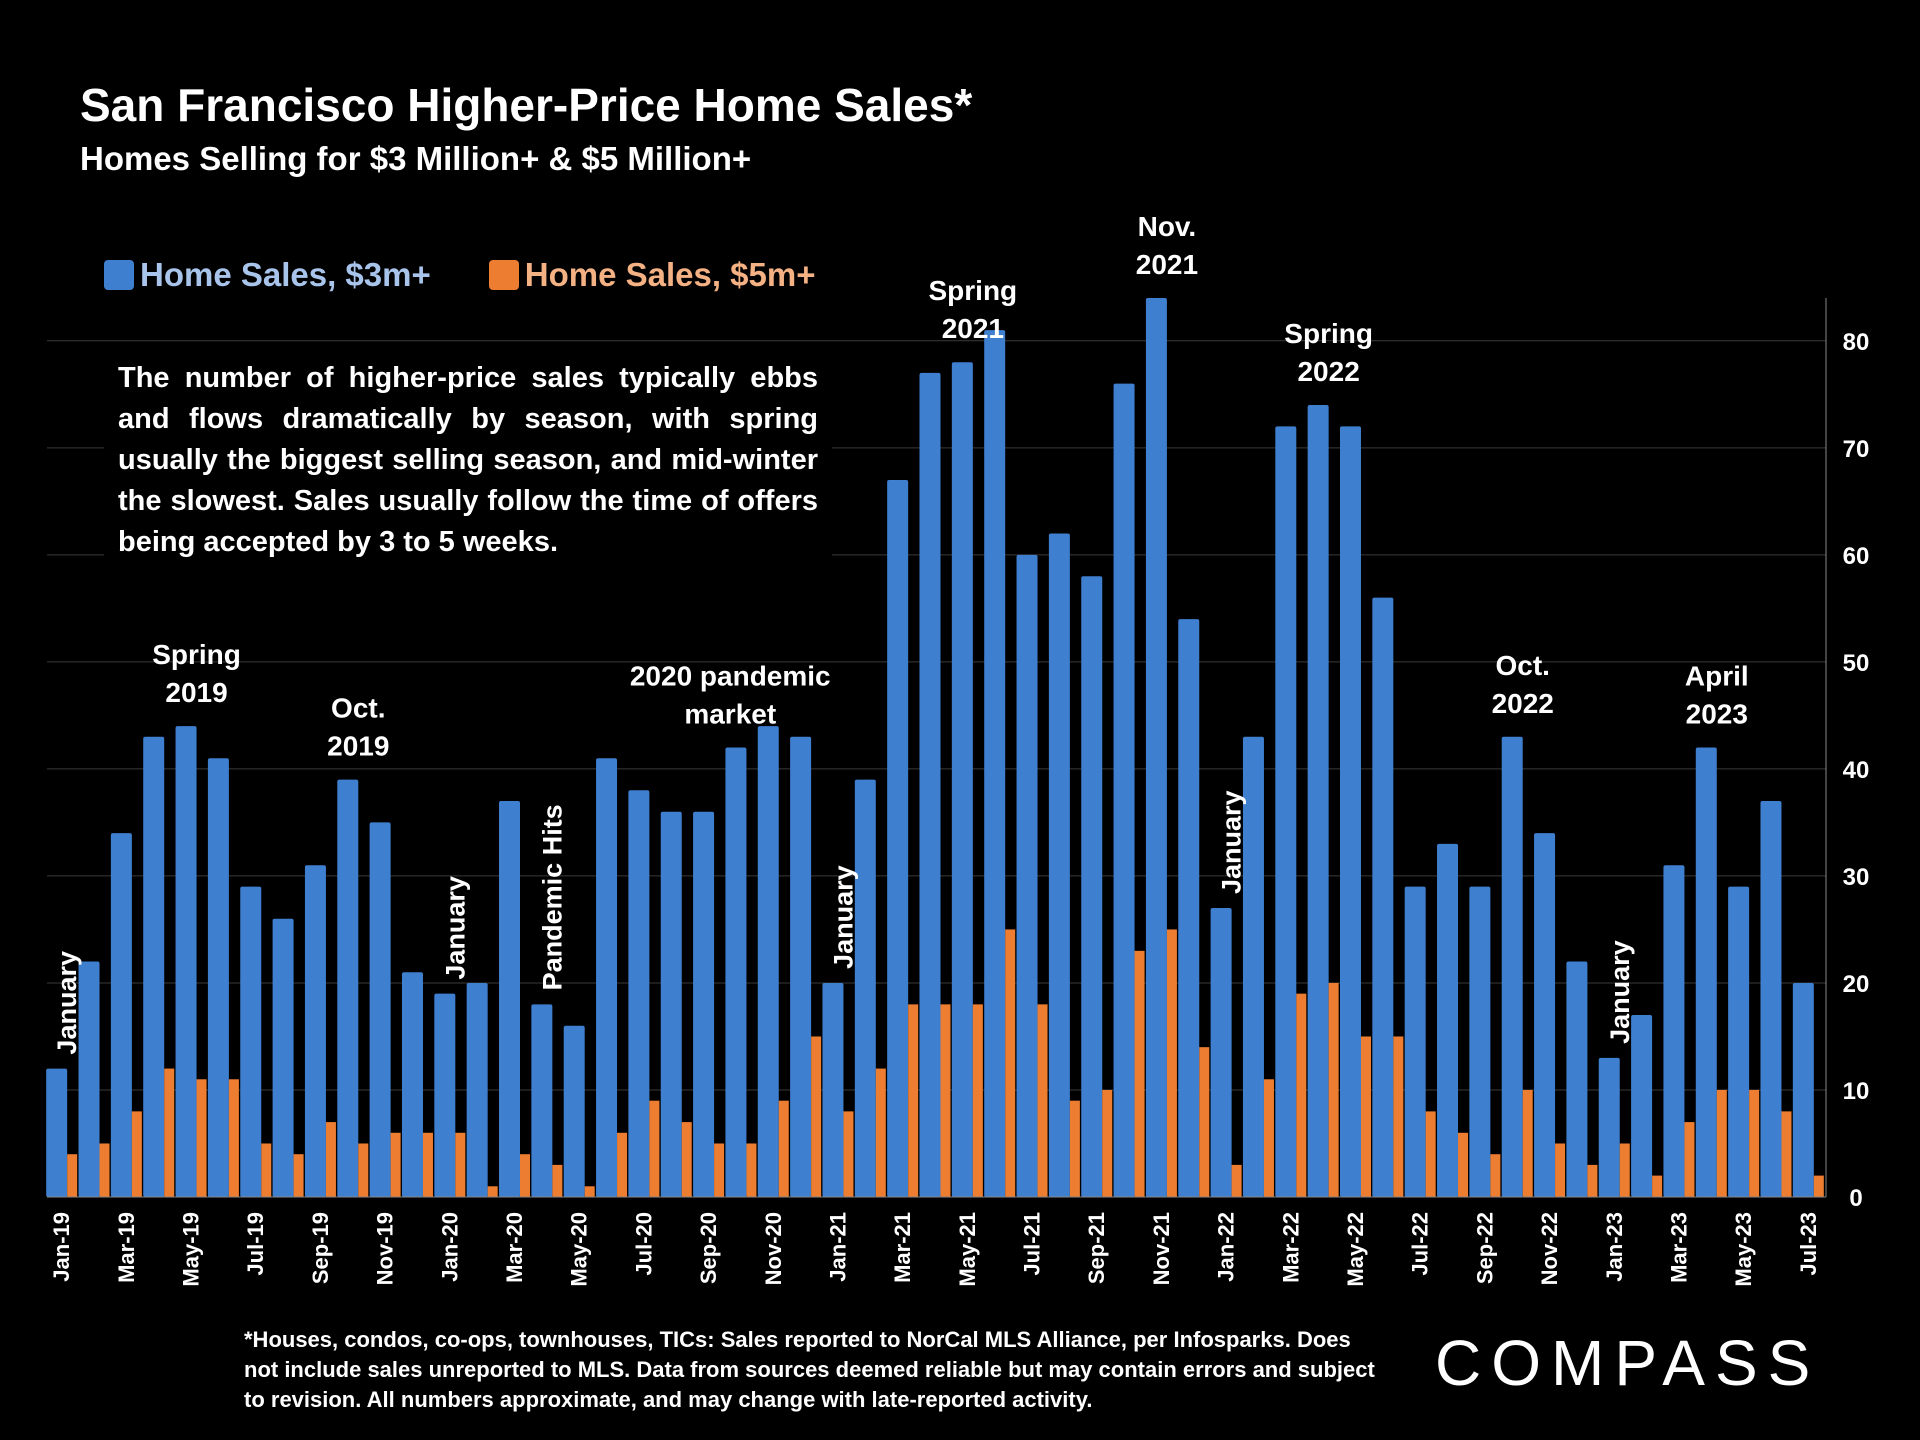  What do you see at coordinates (670, 274) in the screenshot?
I see `legend-label-5m: Home Sales, $5m+` at bounding box center [670, 274].